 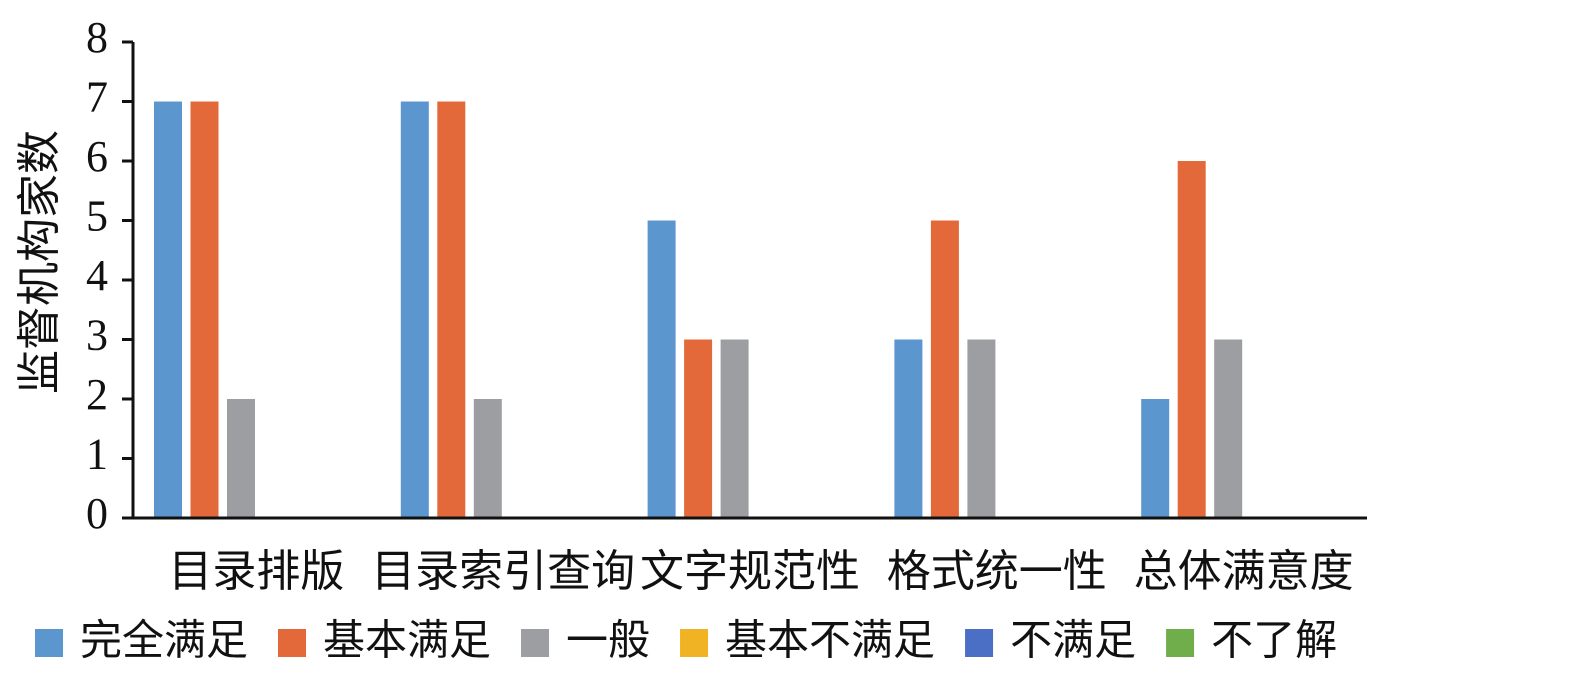 I want to click on y-tick-label: 3, so click(x=97, y=335).